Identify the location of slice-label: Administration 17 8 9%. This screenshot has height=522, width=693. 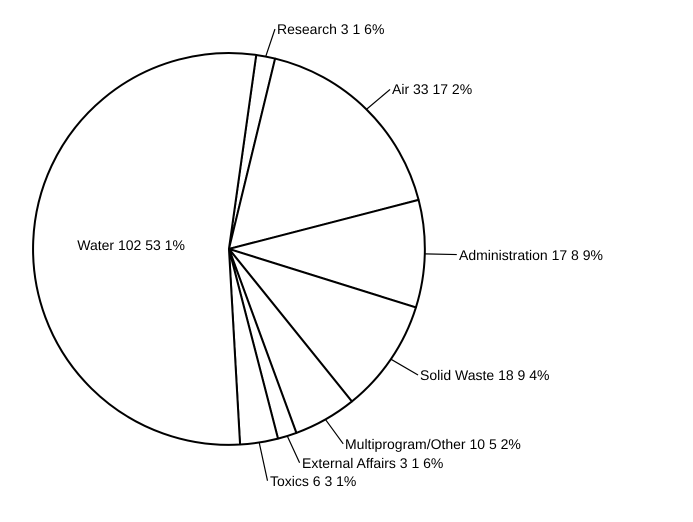
(531, 255).